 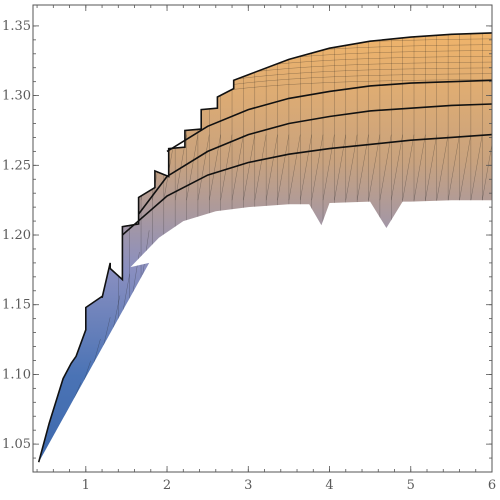 What do you see at coordinates (16, 26) in the screenshot?
I see `y-tick-label: 1.35` at bounding box center [16, 26].